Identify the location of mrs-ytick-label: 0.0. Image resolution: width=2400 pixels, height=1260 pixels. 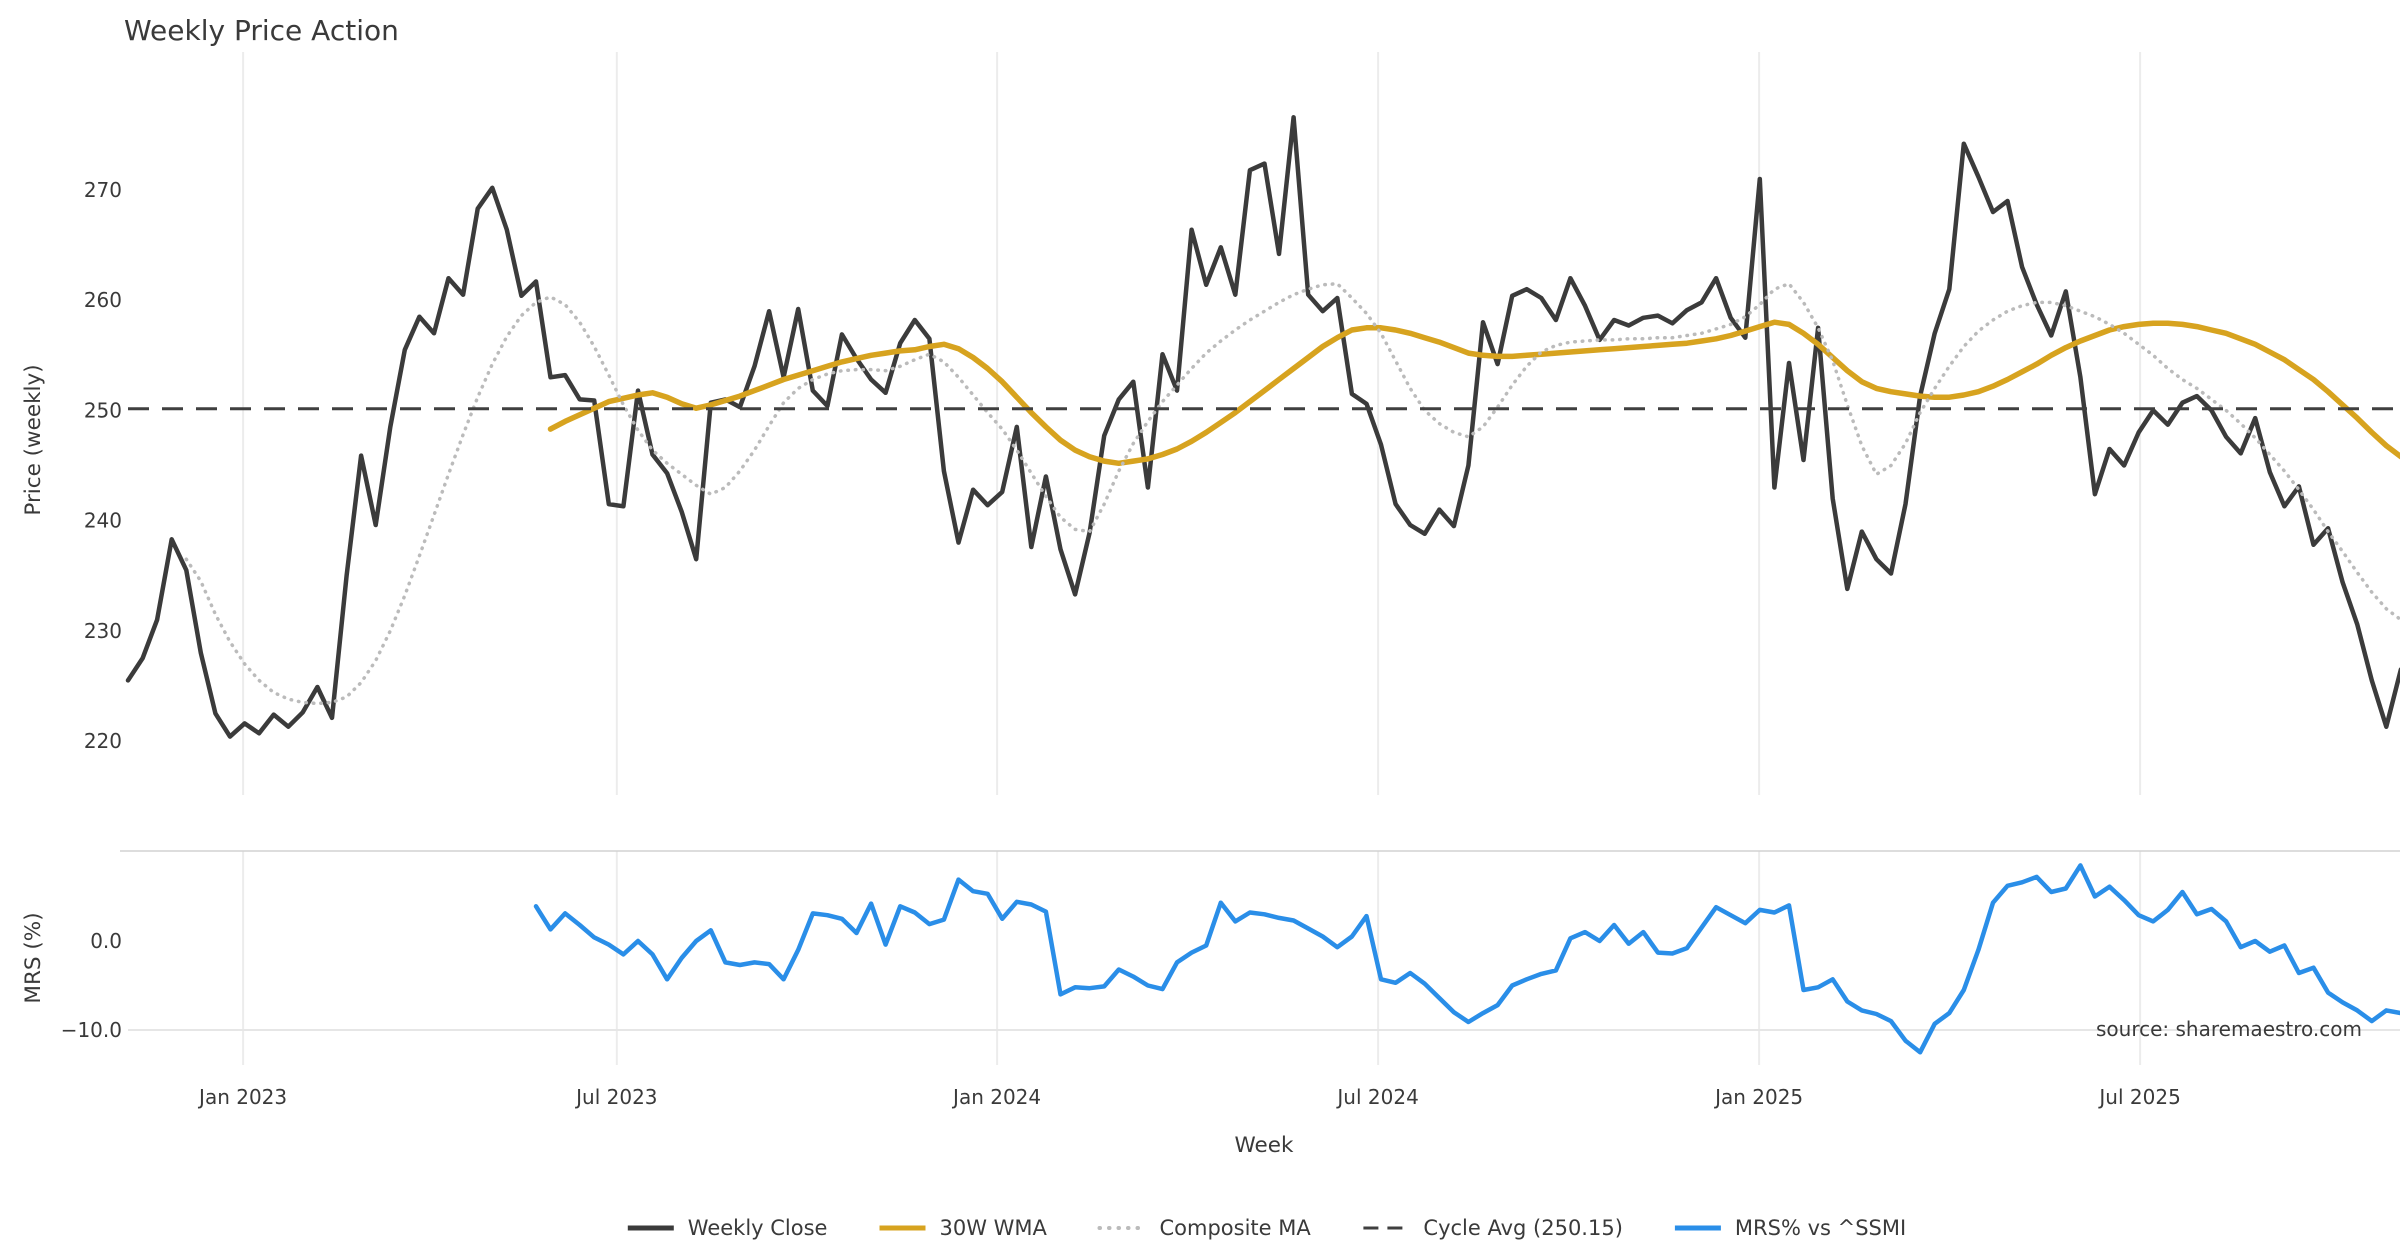
(106, 941).